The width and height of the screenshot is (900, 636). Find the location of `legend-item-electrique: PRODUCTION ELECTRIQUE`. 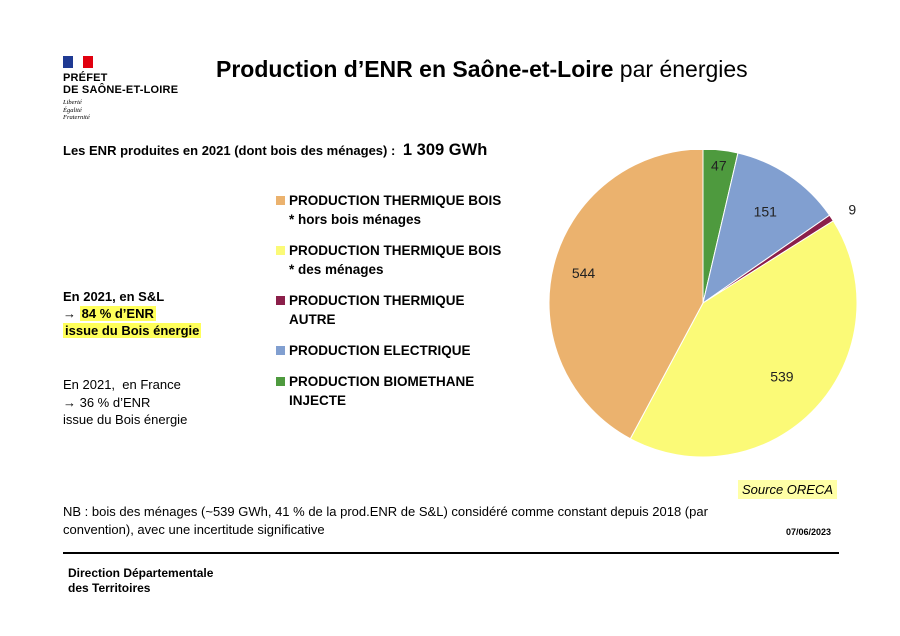

legend-item-electrique: PRODUCTION ELECTRIQUE is located at coordinates (373, 350).